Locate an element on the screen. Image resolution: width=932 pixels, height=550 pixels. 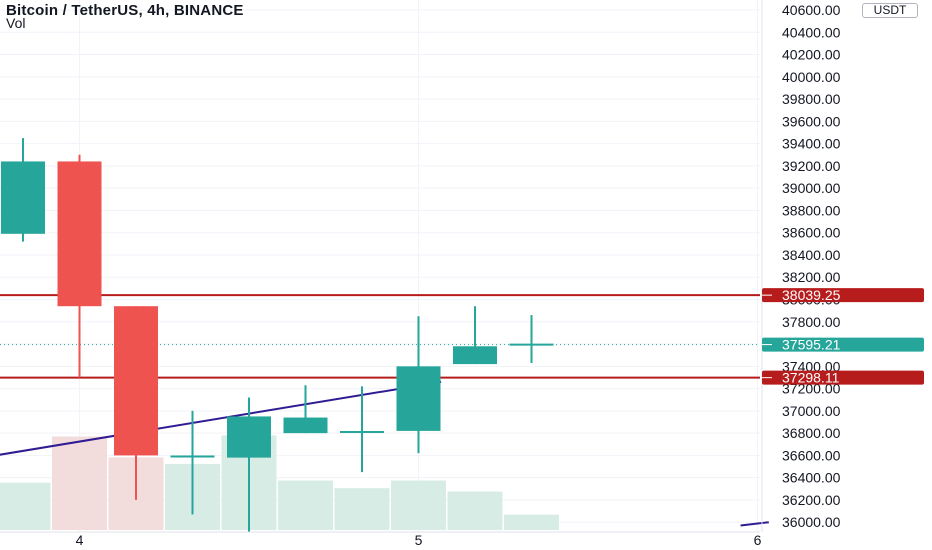
price-axis-label: 39200.00 is located at coordinates (811, 166).